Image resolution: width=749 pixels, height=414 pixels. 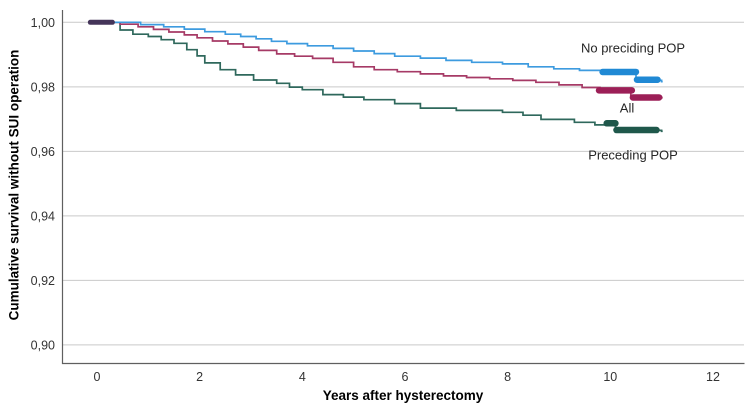 I want to click on x-tick-label: 12, so click(x=713, y=377).